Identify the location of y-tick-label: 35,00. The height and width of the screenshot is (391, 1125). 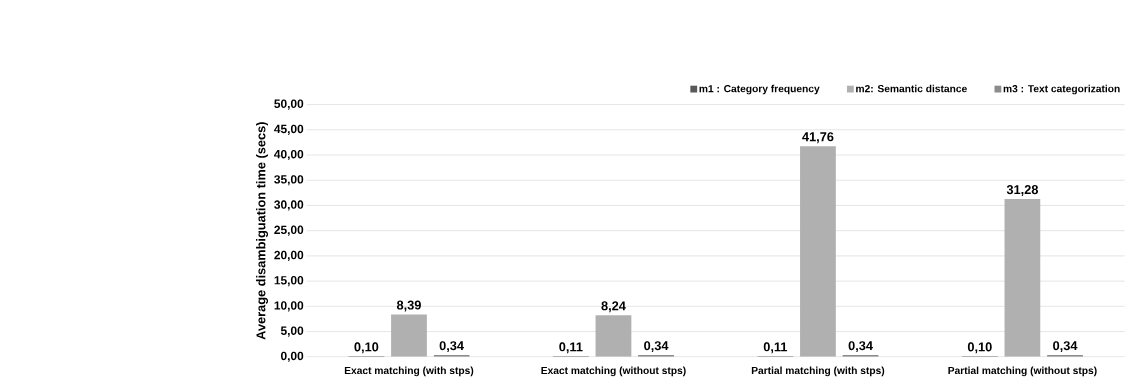
(289, 180).